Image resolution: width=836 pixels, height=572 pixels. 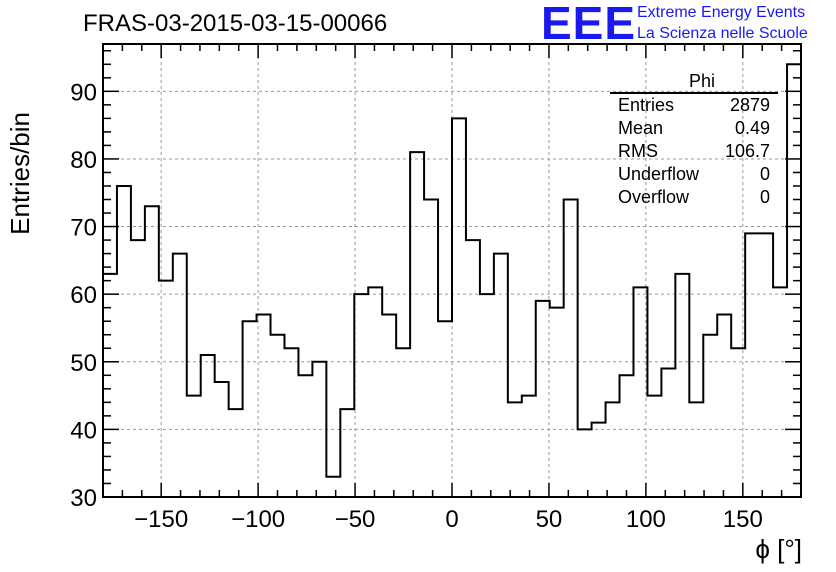 What do you see at coordinates (722, 33) in the screenshot?
I see `logo-line-2: La Scienza nelle Scuole` at bounding box center [722, 33].